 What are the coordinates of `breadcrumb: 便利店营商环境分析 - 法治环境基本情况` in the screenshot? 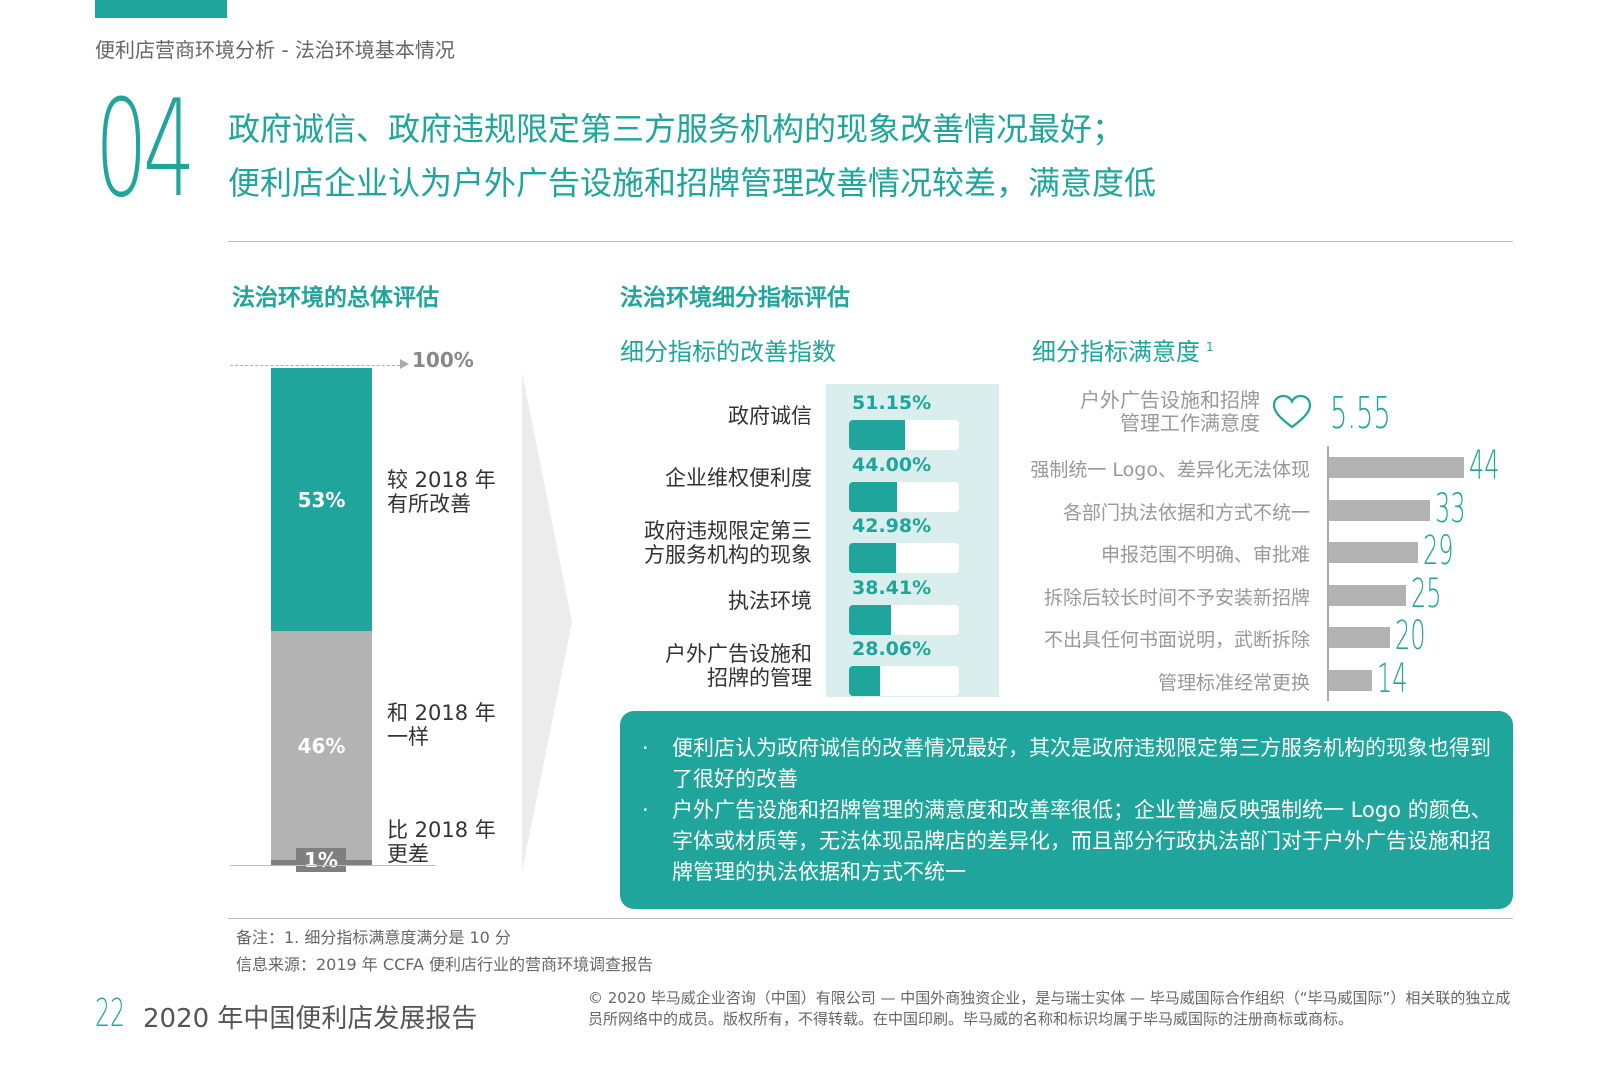 It's located at (275, 50).